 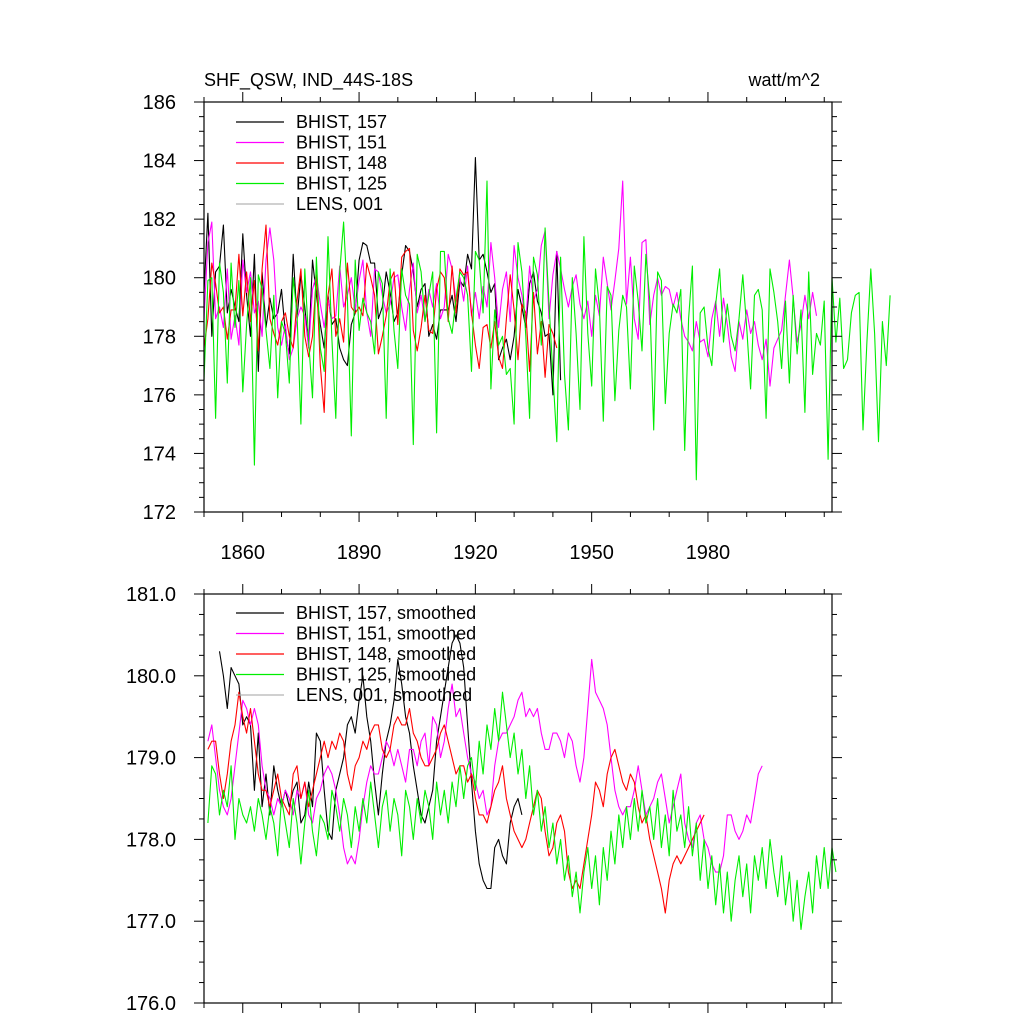 What do you see at coordinates (359, 553) in the screenshot?
I see `x-tick-label: 1890` at bounding box center [359, 553].